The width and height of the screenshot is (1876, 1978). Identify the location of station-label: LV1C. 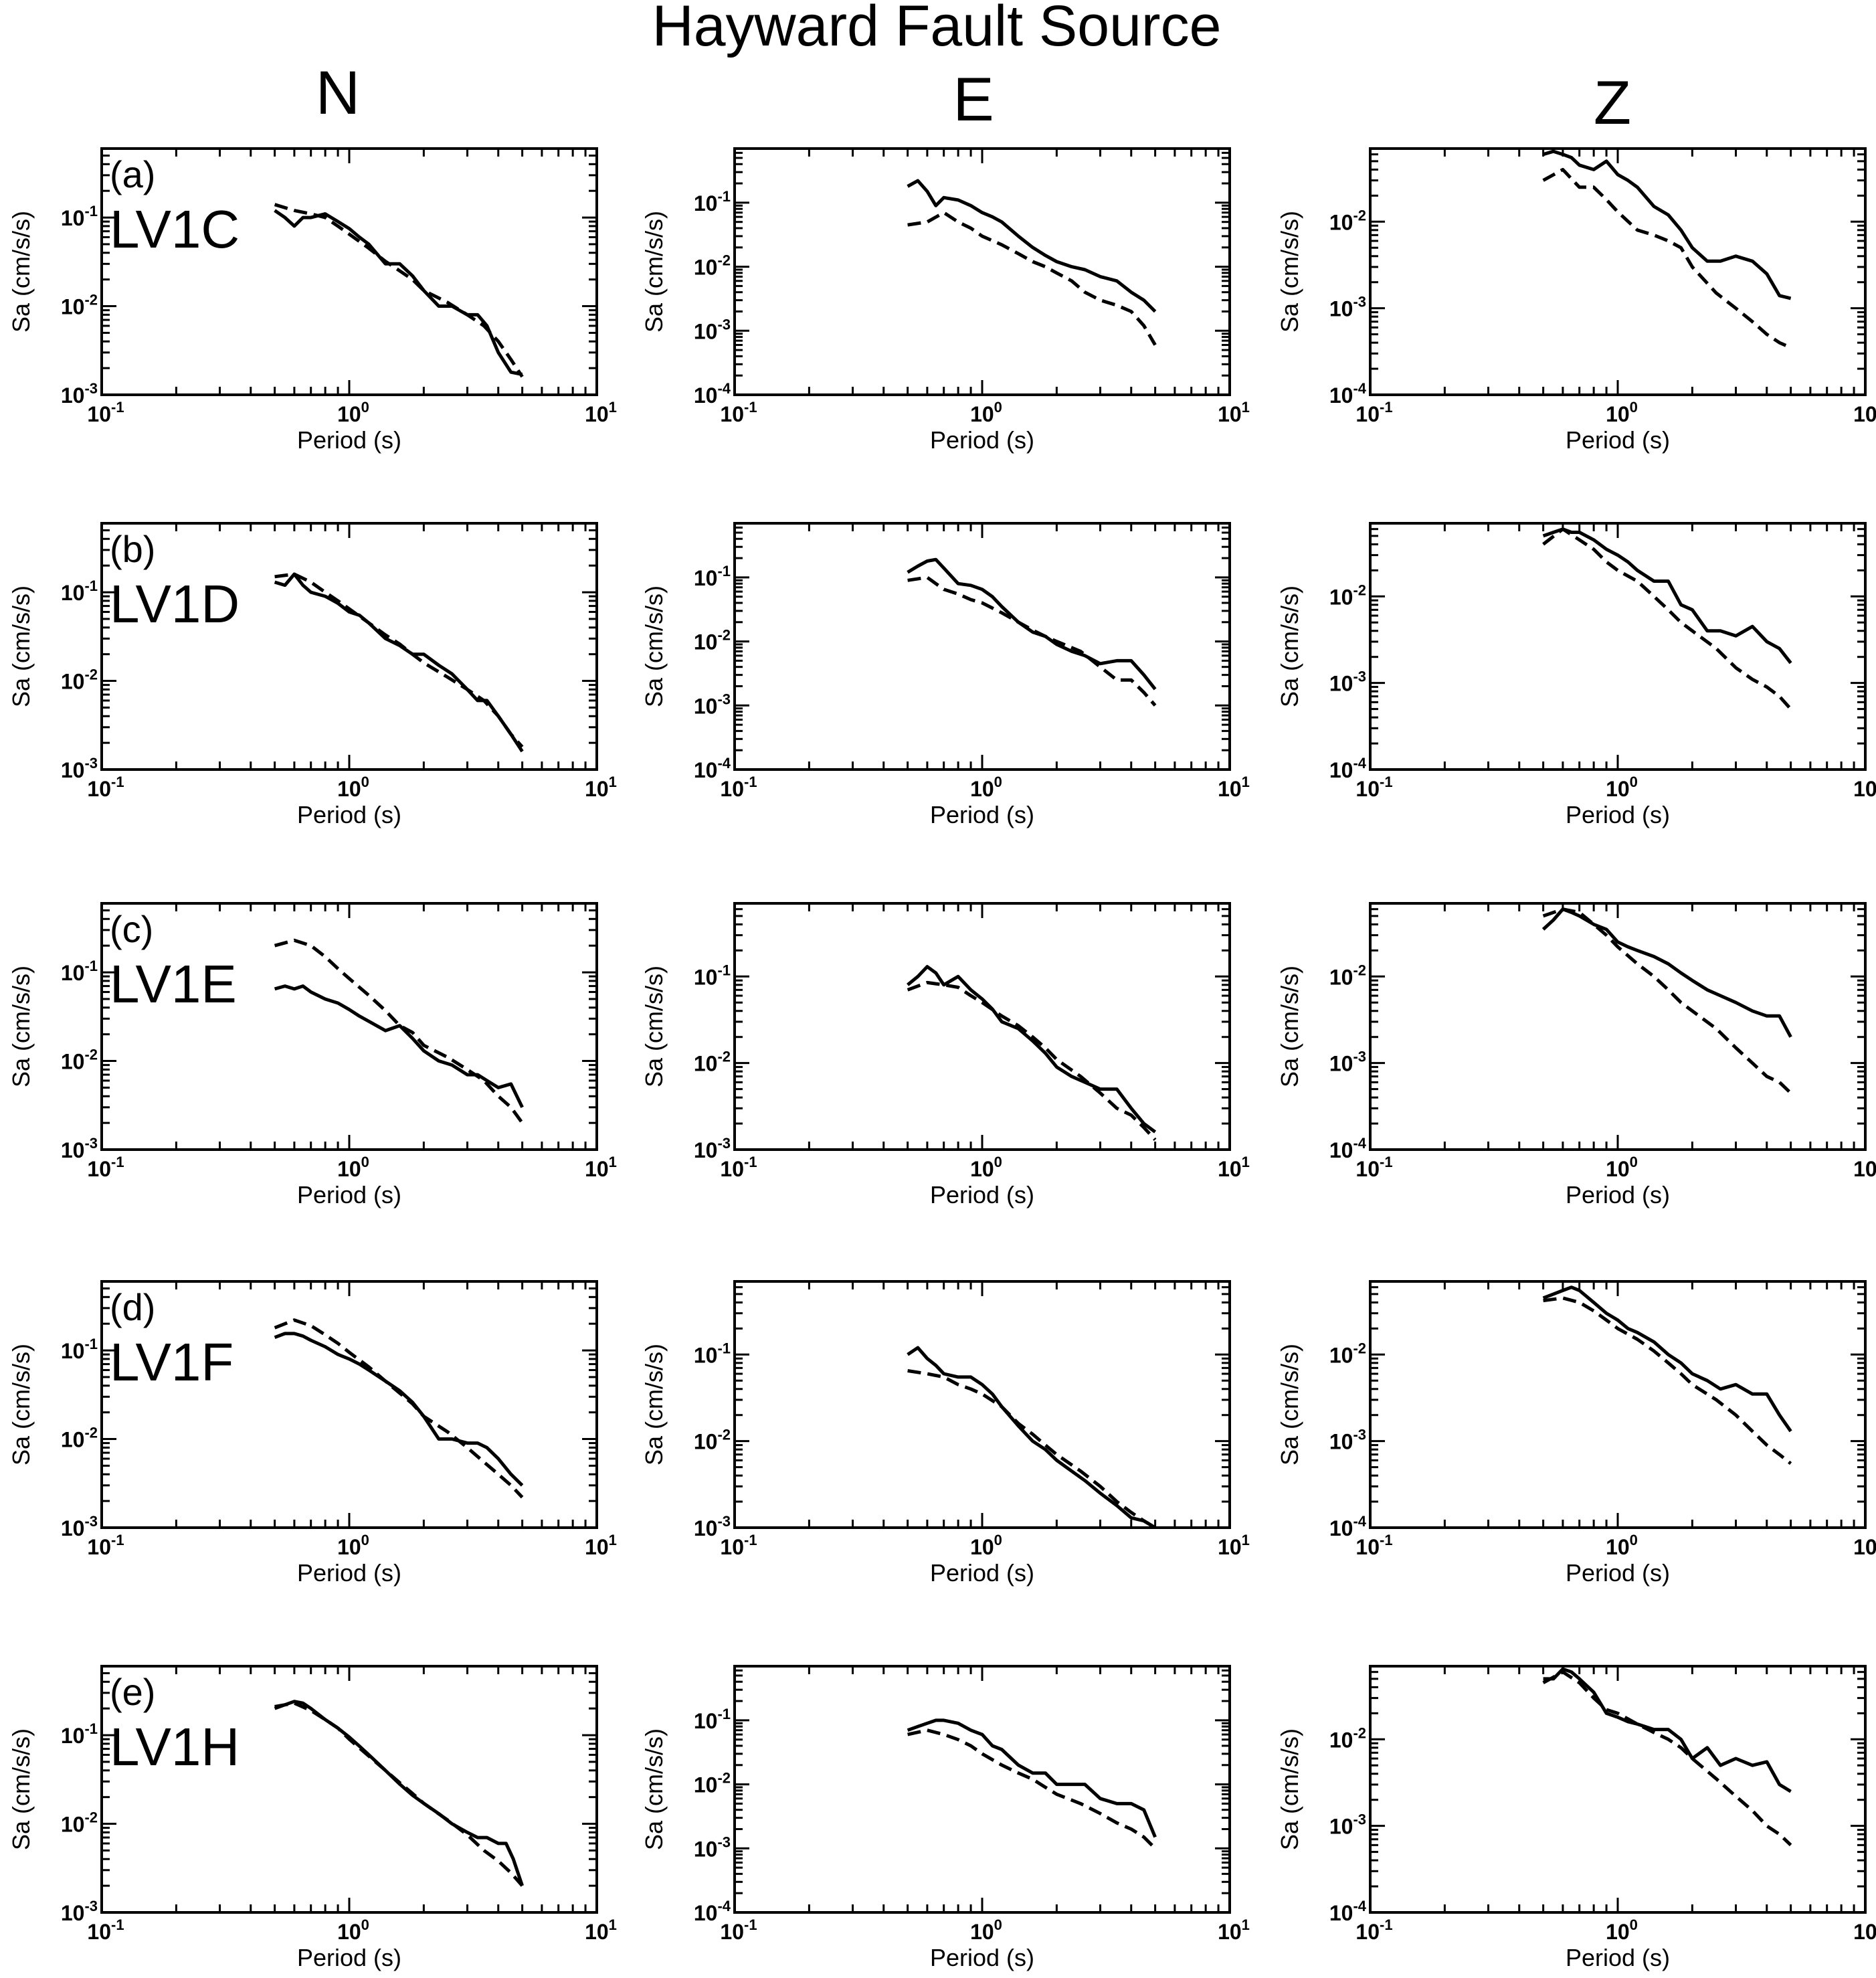
(175, 229).